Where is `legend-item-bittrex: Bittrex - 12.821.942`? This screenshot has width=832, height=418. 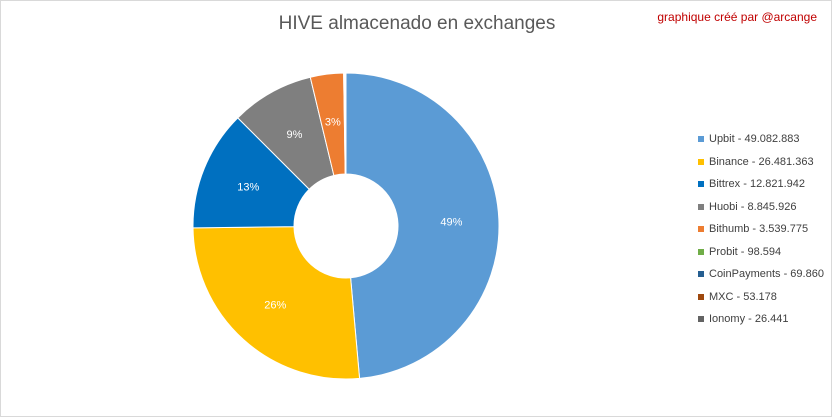
legend-item-bittrex: Bittrex - 12.821.942 is located at coordinates (761, 184).